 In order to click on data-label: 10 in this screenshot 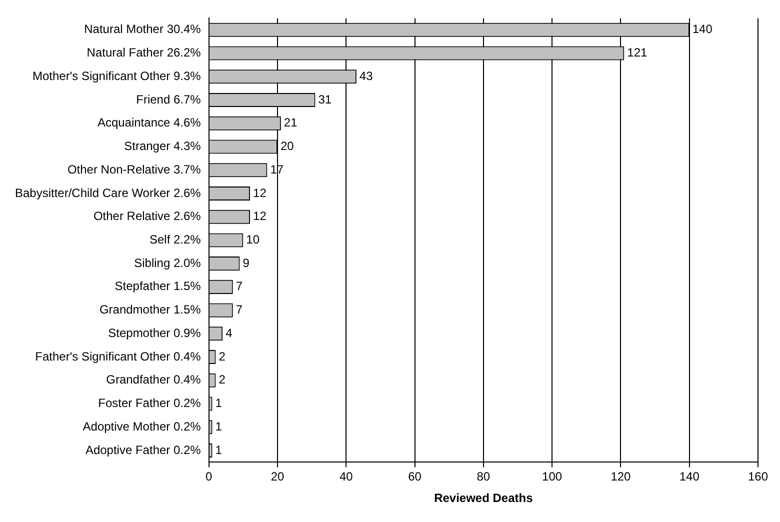, I will do `click(253, 239)`.